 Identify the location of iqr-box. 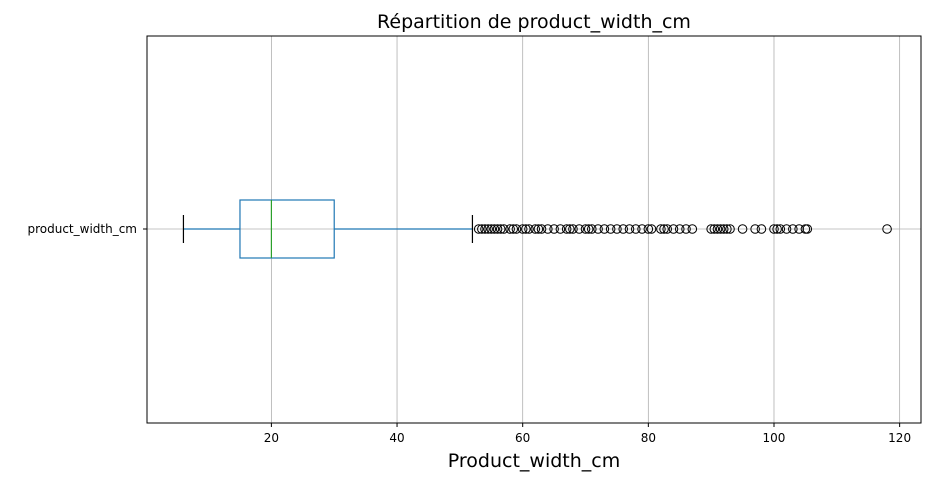
(287, 229).